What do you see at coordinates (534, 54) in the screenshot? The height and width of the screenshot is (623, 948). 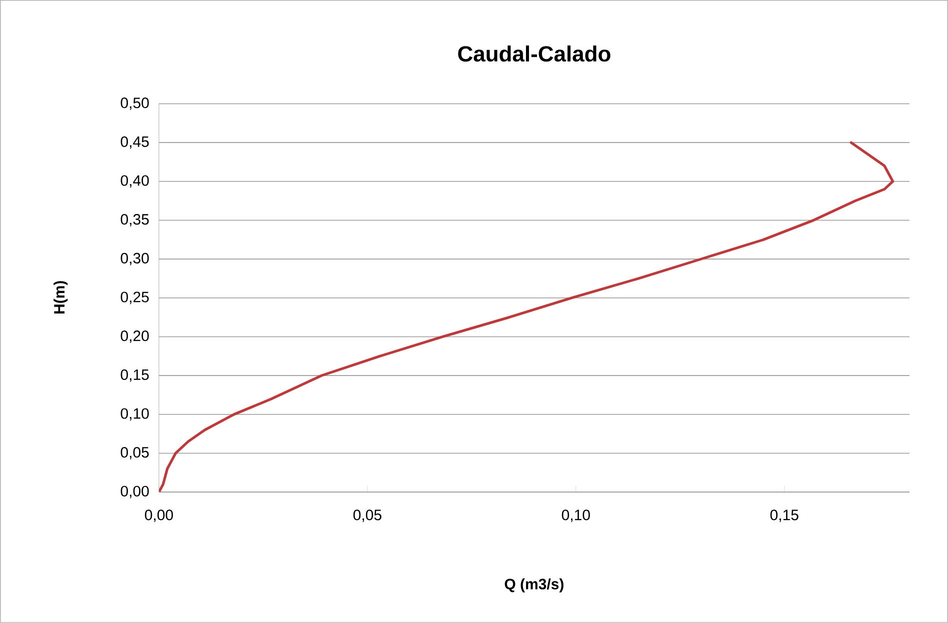 I see `chart-title: Caudal-Calado` at bounding box center [534, 54].